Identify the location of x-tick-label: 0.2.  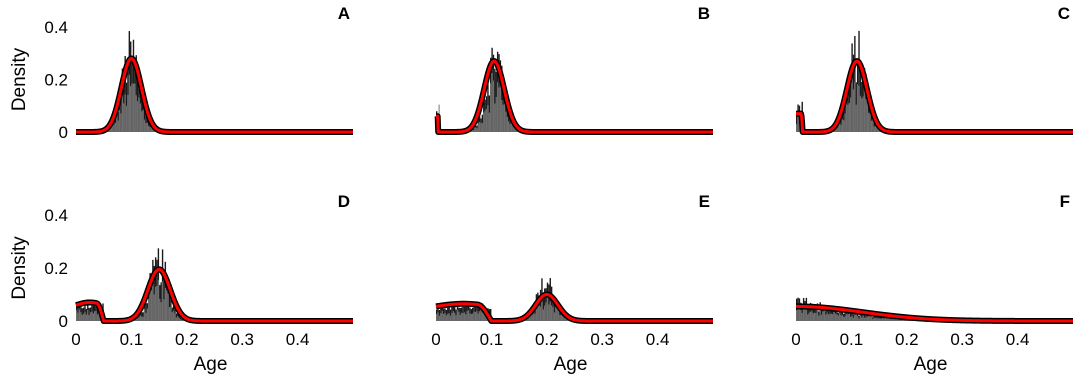
(907, 339).